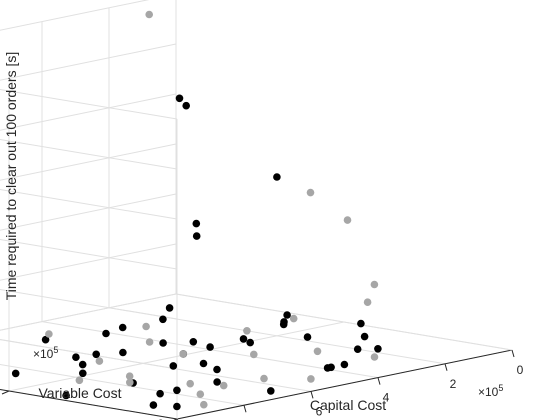 This screenshot has width=560, height=420. I want to click on floor-edge-right, so click(344, 322).